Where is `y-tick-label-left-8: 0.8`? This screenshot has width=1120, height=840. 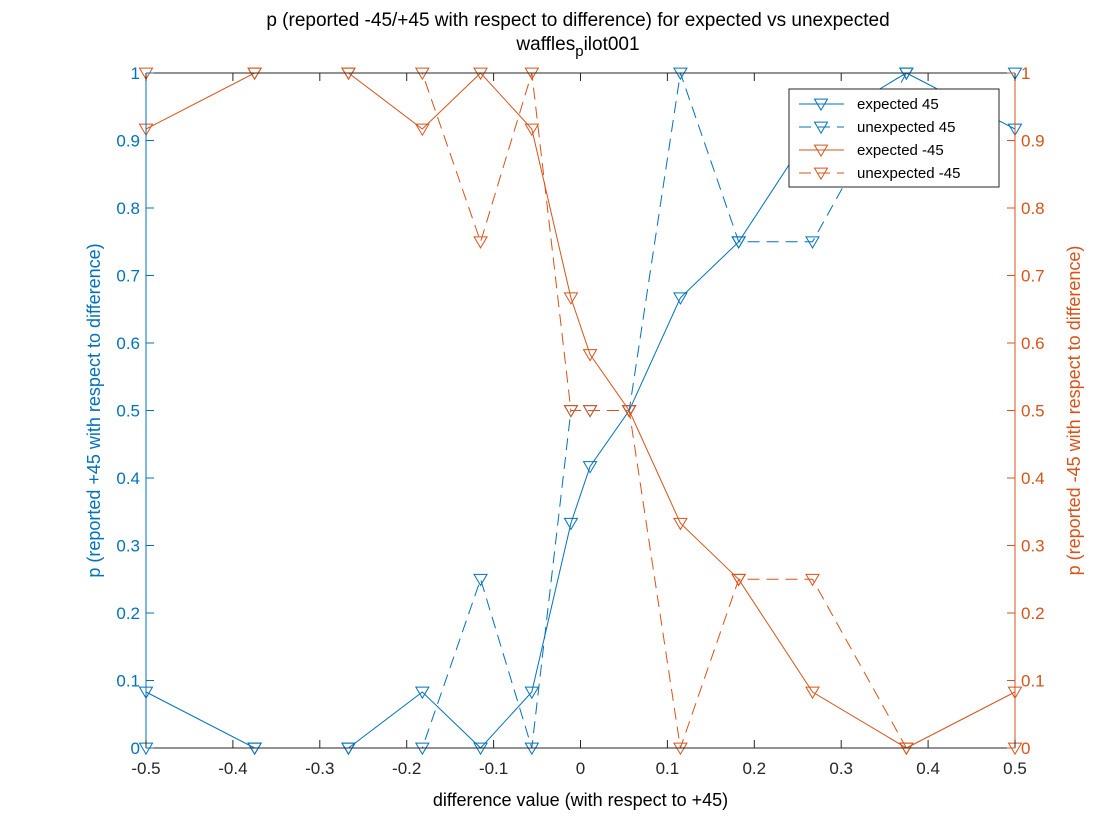
y-tick-label-left-8: 0.8 is located at coordinates (128, 208).